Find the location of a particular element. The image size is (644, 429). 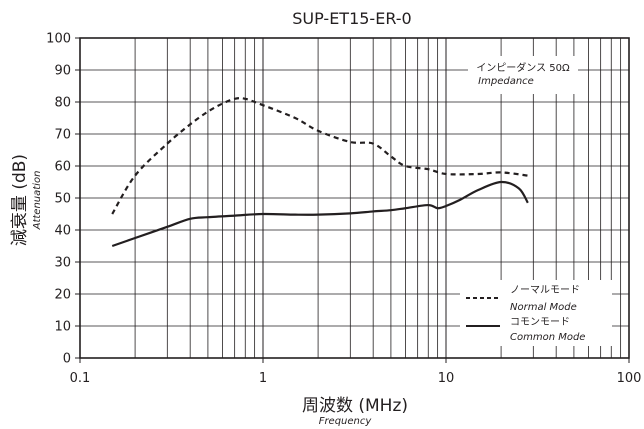

y-tick-label: 60 is located at coordinates (62, 167).